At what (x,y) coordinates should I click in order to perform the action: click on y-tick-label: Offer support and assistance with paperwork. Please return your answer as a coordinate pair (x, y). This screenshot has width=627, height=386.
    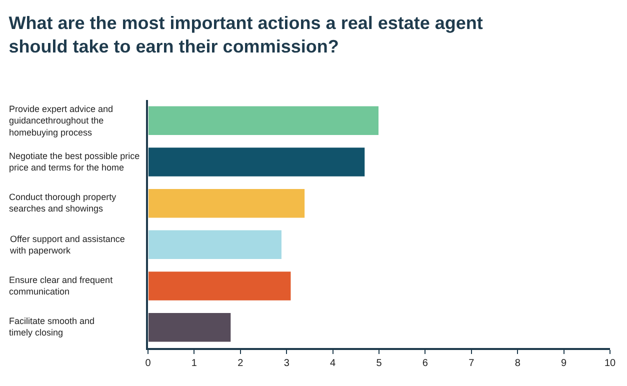
    Looking at the image, I should click on (67, 245).